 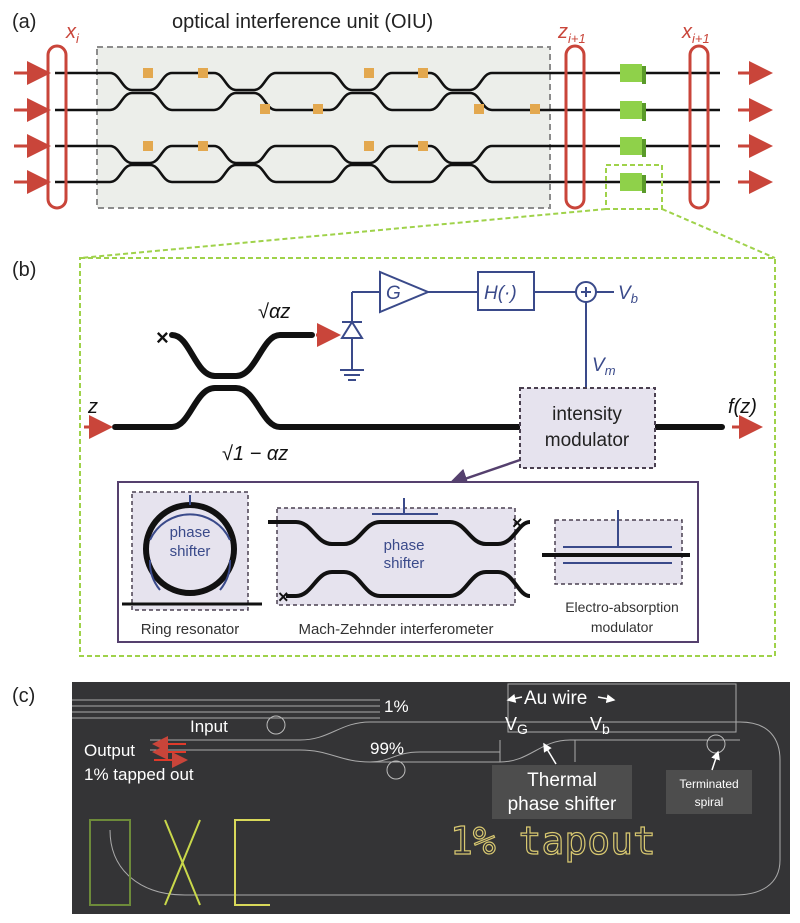 I want to click on panel-a-label: (a), so click(x=24, y=22).